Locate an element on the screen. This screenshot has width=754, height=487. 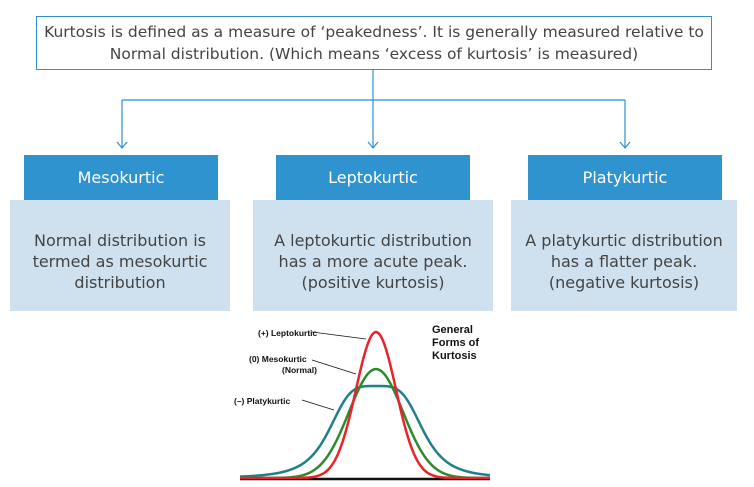
mesokurtic-normal-label: (Normal) is located at coordinates (299, 370).